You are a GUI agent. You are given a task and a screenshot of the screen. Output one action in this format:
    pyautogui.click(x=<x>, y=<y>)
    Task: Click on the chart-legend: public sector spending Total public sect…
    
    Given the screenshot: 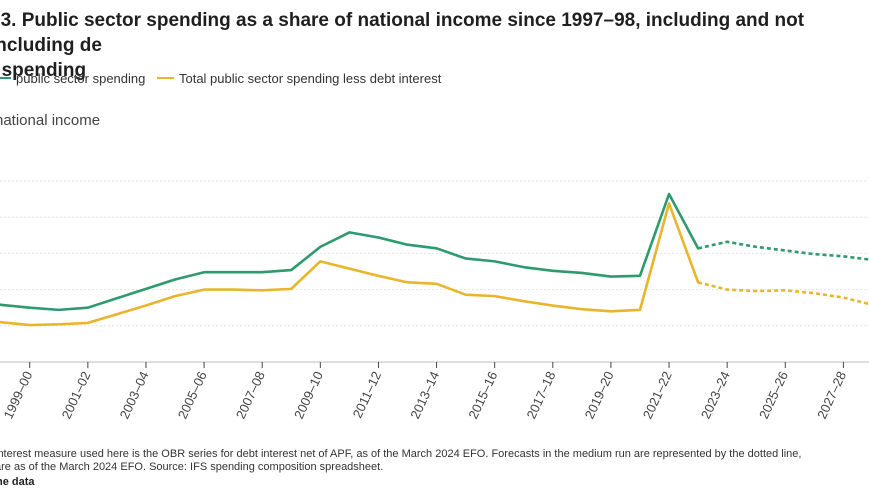 What is the action you would take?
    pyautogui.click(x=224, y=78)
    